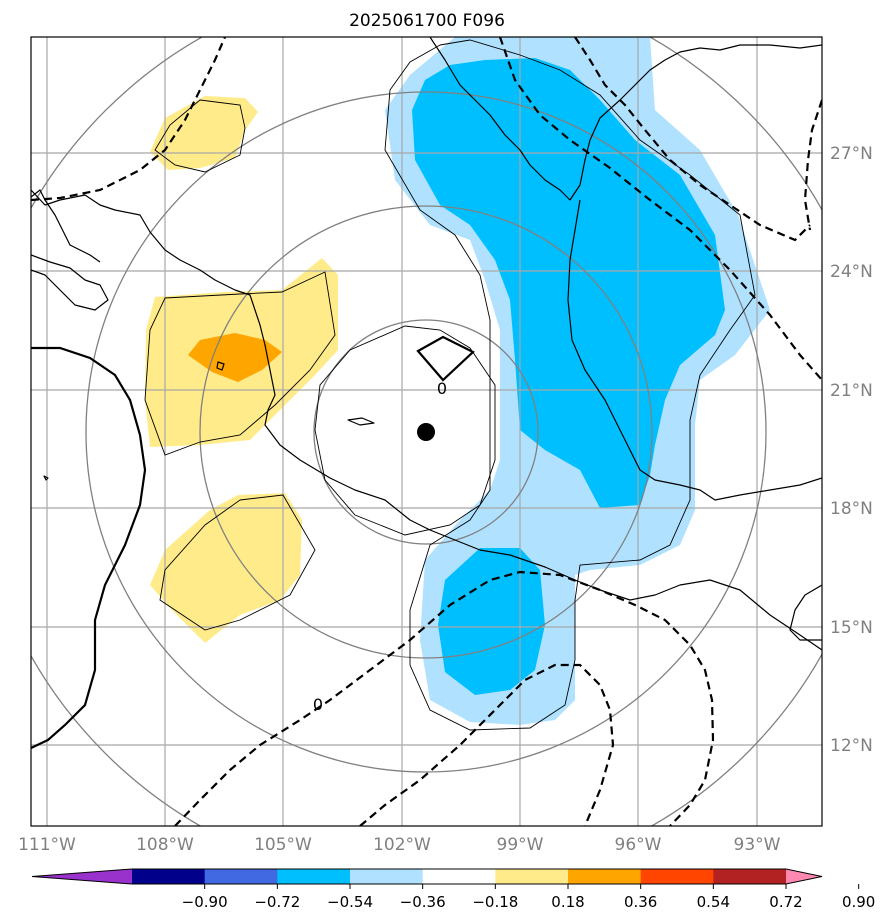  What do you see at coordinates (520, 845) in the screenshot?
I see `lon-label-99w: 99°W` at bounding box center [520, 845].